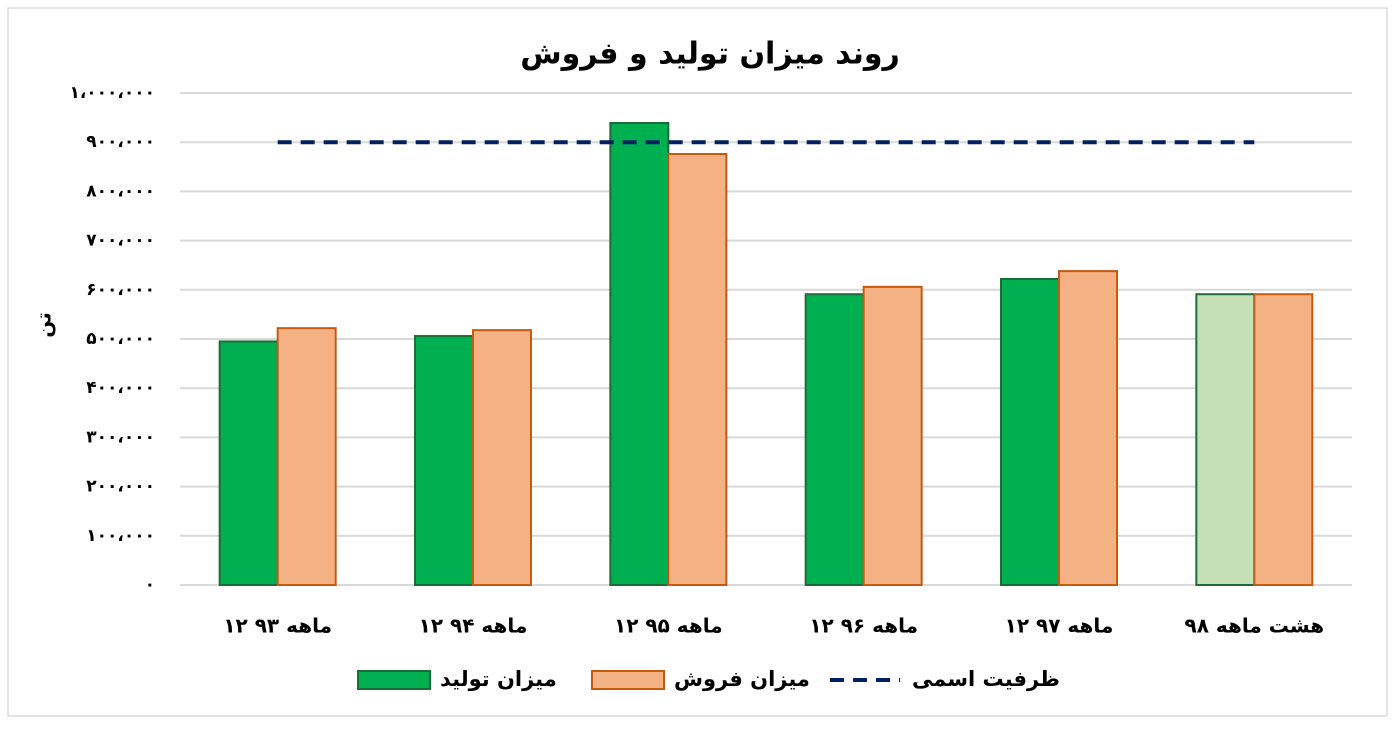 This screenshot has height=733, width=1395. What do you see at coordinates (120, 290) in the screenshot?
I see `y-tick-label: ۶۰۰،۰۰۰` at bounding box center [120, 290].